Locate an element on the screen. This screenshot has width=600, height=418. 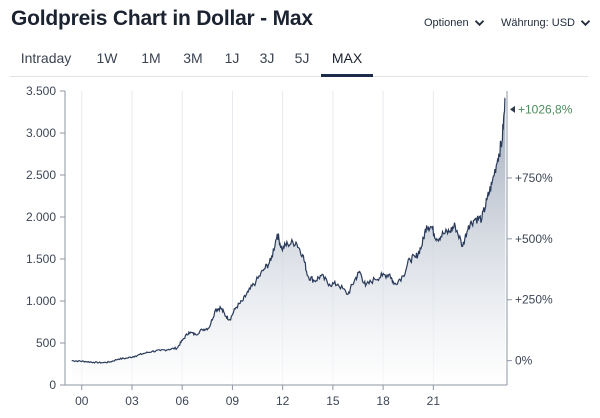
tab-3j: 3J is located at coordinates (267, 58).